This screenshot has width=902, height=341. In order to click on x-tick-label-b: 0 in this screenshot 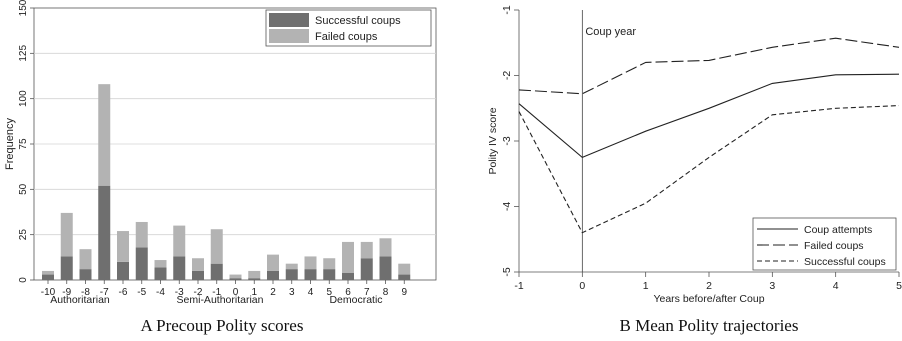, I will do `click(582, 286)`.